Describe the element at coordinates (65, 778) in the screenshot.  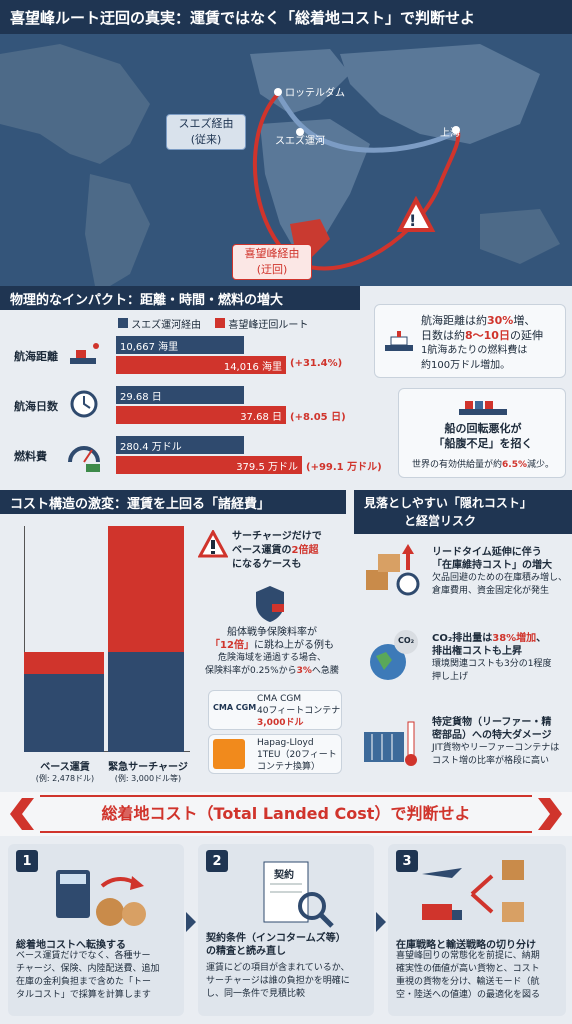
I see `base-sub: (例: 2,478ドル)` at that location.